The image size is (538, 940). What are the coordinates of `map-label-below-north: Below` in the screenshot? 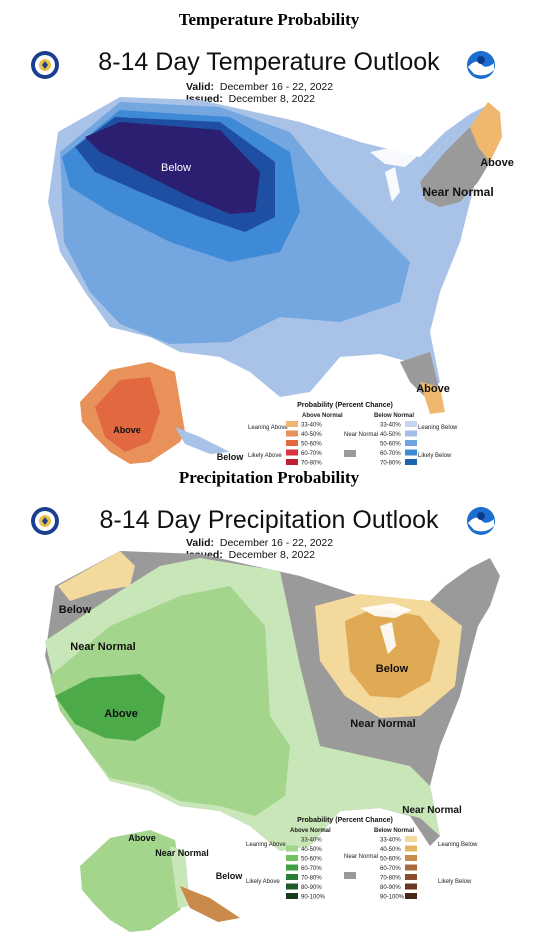 It's located at (176, 168).